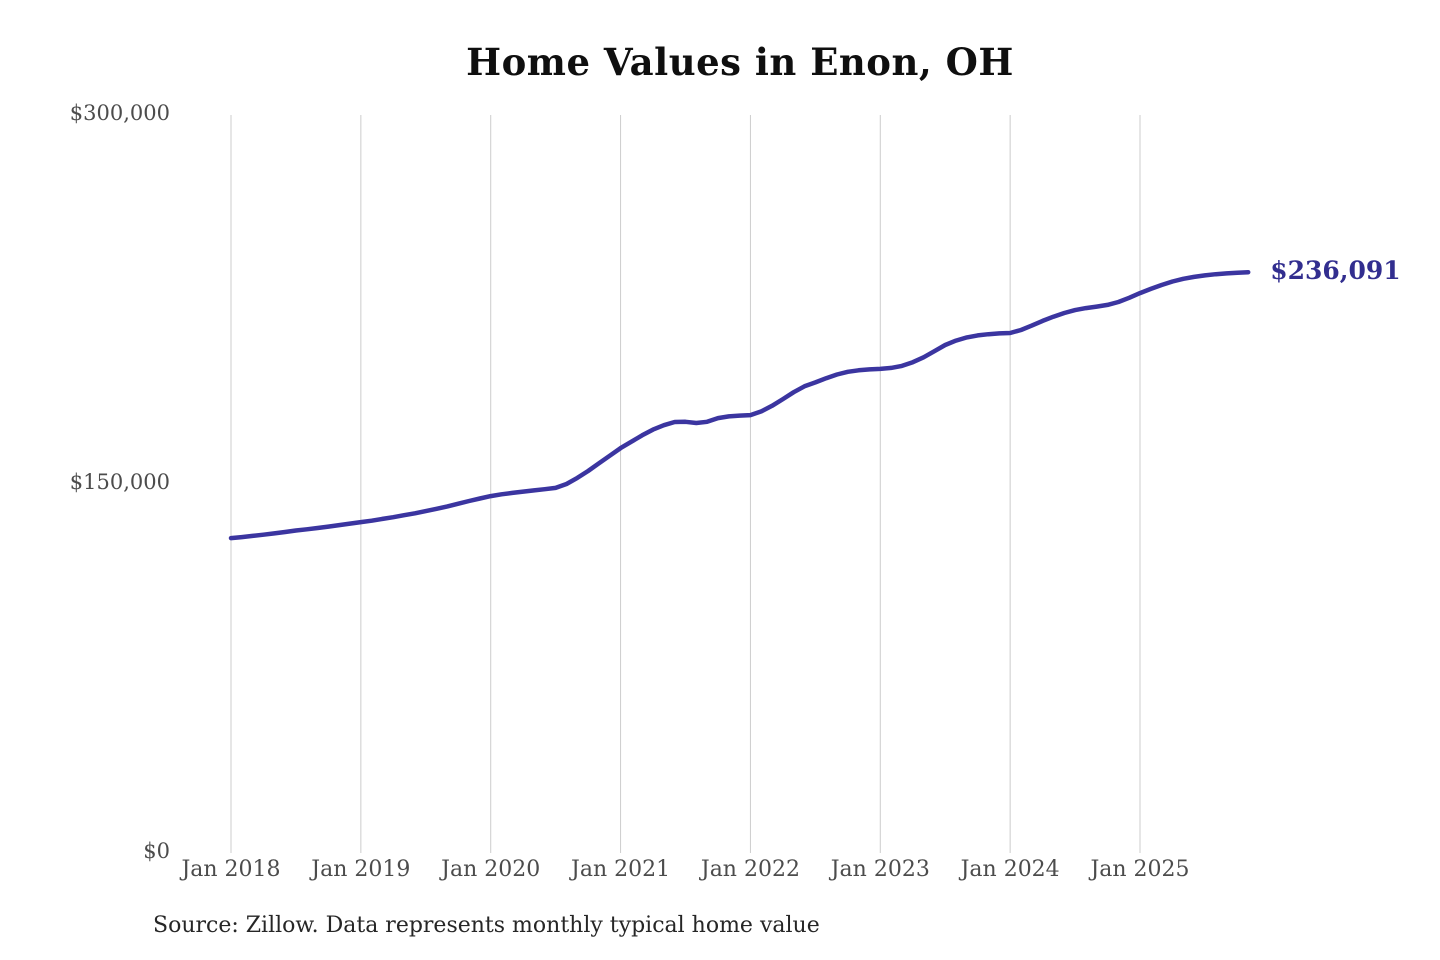 This screenshot has height=960, width=1440. What do you see at coordinates (156, 851) in the screenshot?
I see `y-axis-tick-label: $0` at bounding box center [156, 851].